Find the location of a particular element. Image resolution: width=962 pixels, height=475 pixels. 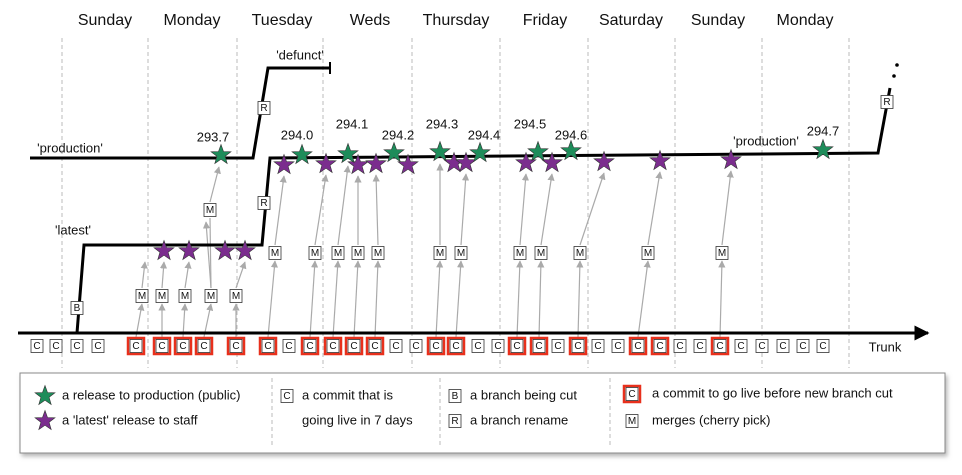

day-label: Saturday is located at coordinates (631, 20).